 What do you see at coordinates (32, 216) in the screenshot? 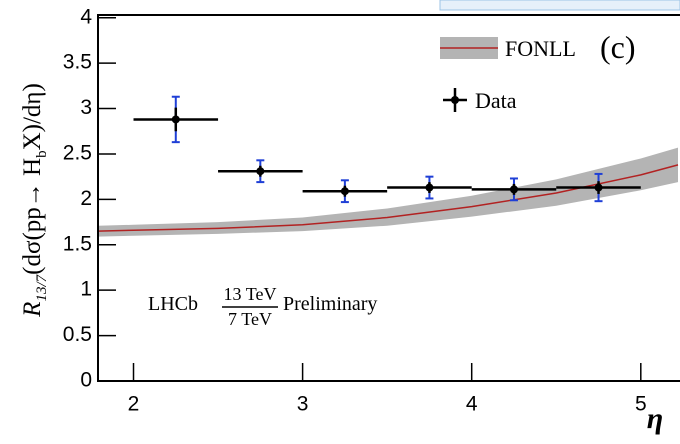
I see `y-label-part: (dσ(pp→ H` at bounding box center [32, 216].